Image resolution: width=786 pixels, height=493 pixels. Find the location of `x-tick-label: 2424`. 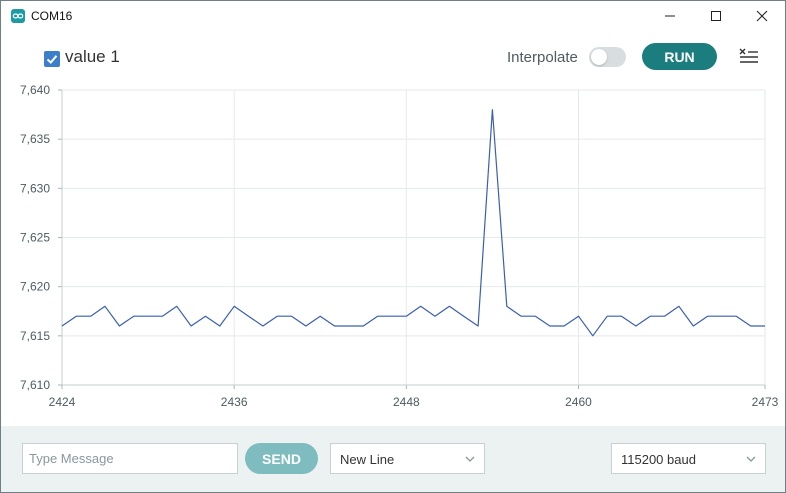

x-tick-label: 2424 is located at coordinates (62, 402).